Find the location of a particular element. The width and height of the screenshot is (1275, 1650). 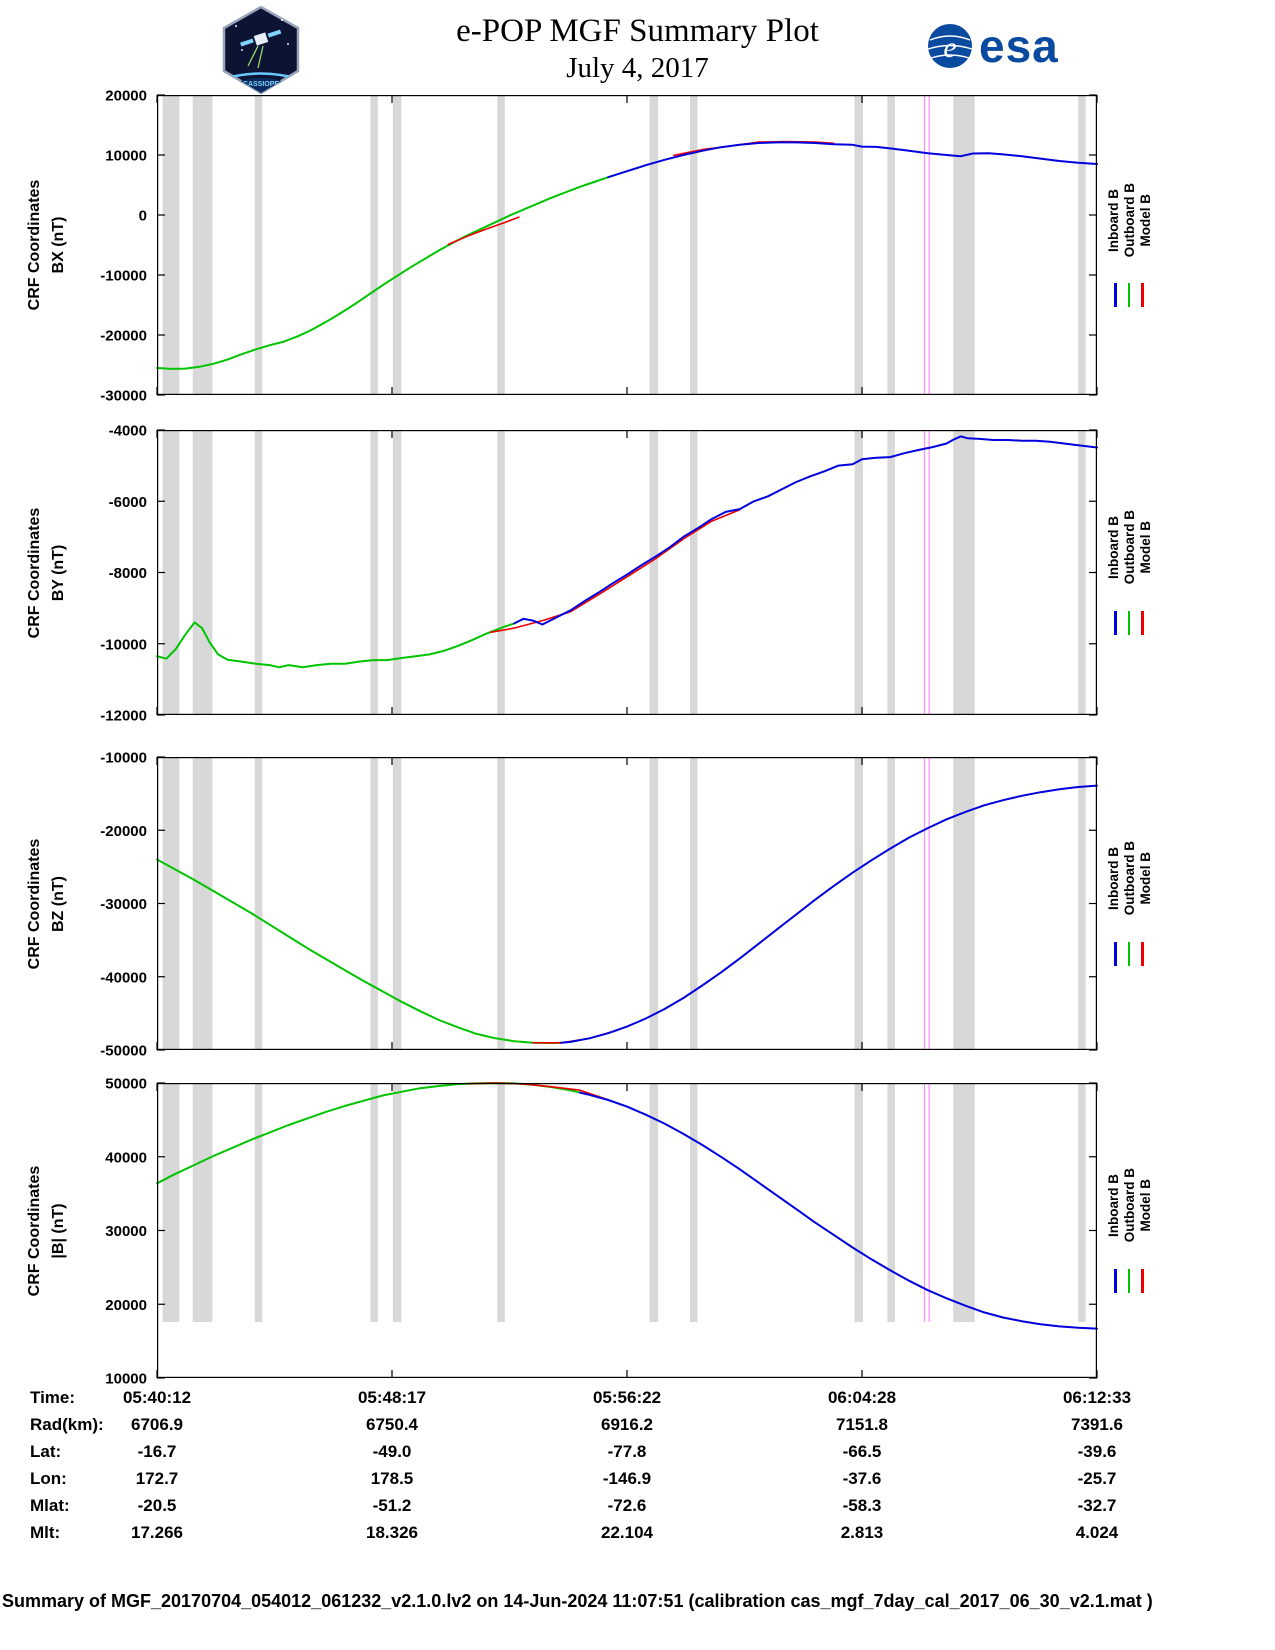

table-row: Lon: 172.7 178.5 -146.9 -37.6 -25.7 is located at coordinates (637, 1482).